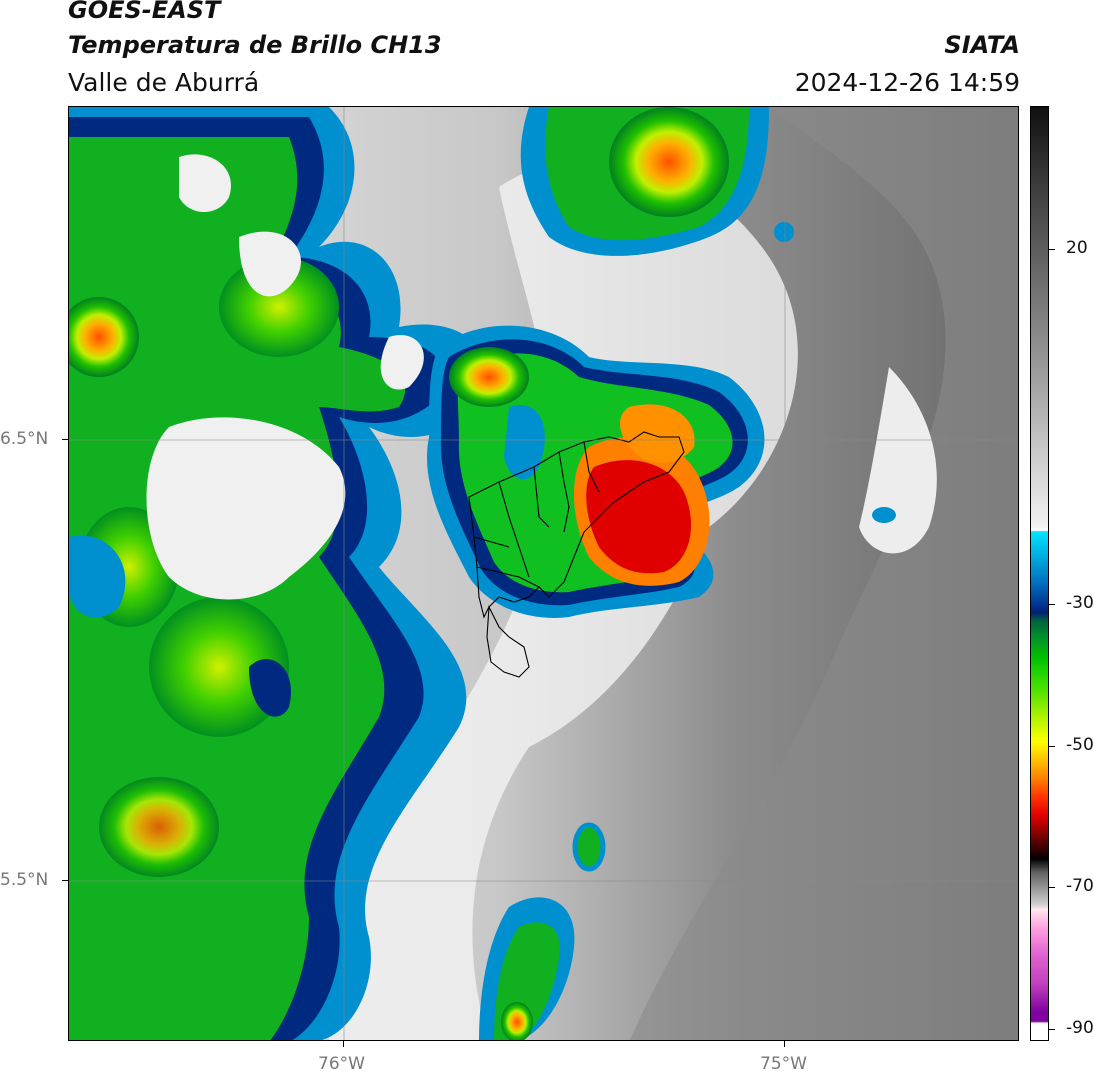  Describe the element at coordinates (1080, 745) in the screenshot. I see `colorbar-label: -50` at that location.